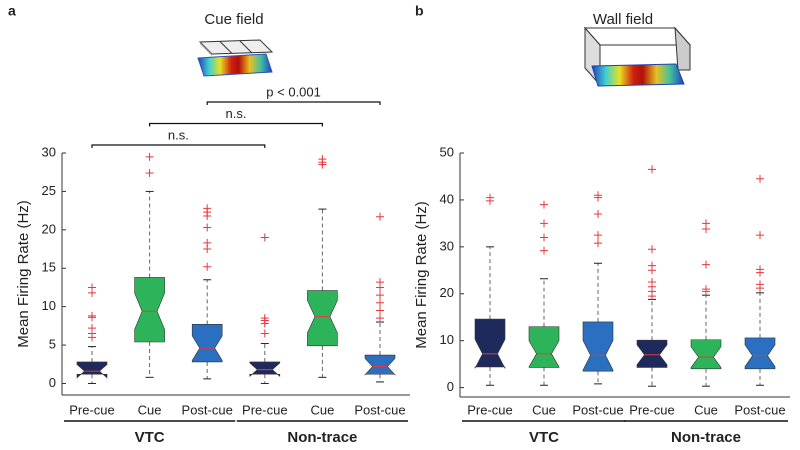 The width and height of the screenshot is (800, 450). Describe the element at coordinates (293, 91) in the screenshot. I see `significance-label: p < 0.001` at that location.